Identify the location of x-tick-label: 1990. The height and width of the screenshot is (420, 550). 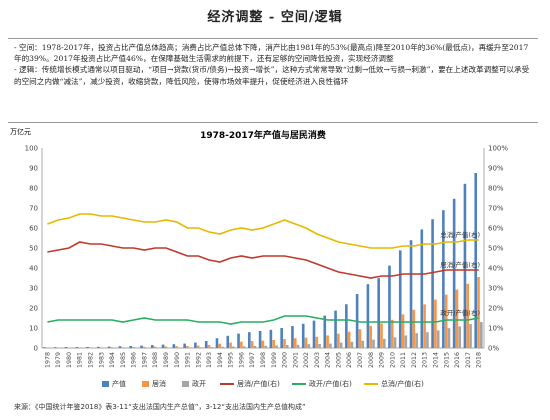
(177, 360).